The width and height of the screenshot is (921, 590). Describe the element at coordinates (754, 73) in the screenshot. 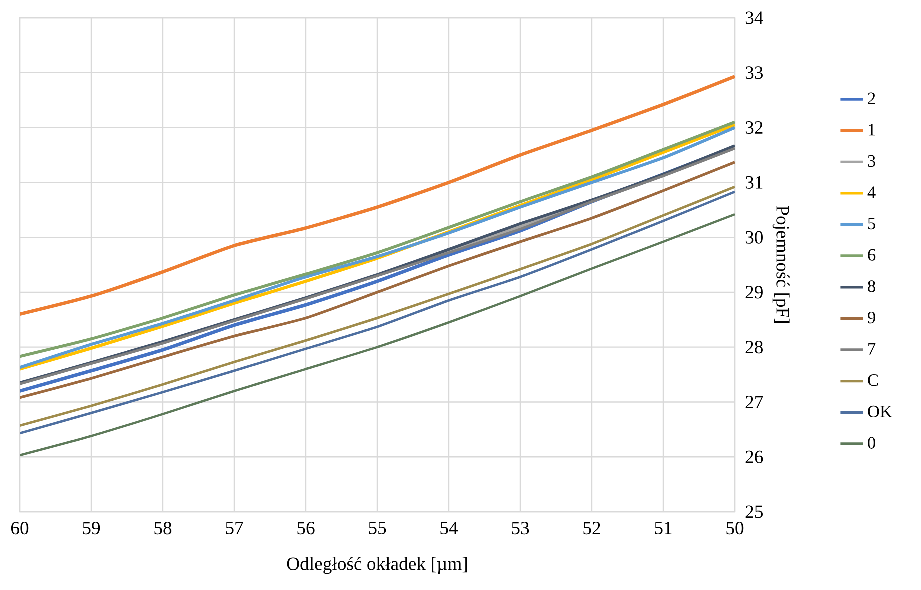

I see `y-tick-label: 33` at that location.